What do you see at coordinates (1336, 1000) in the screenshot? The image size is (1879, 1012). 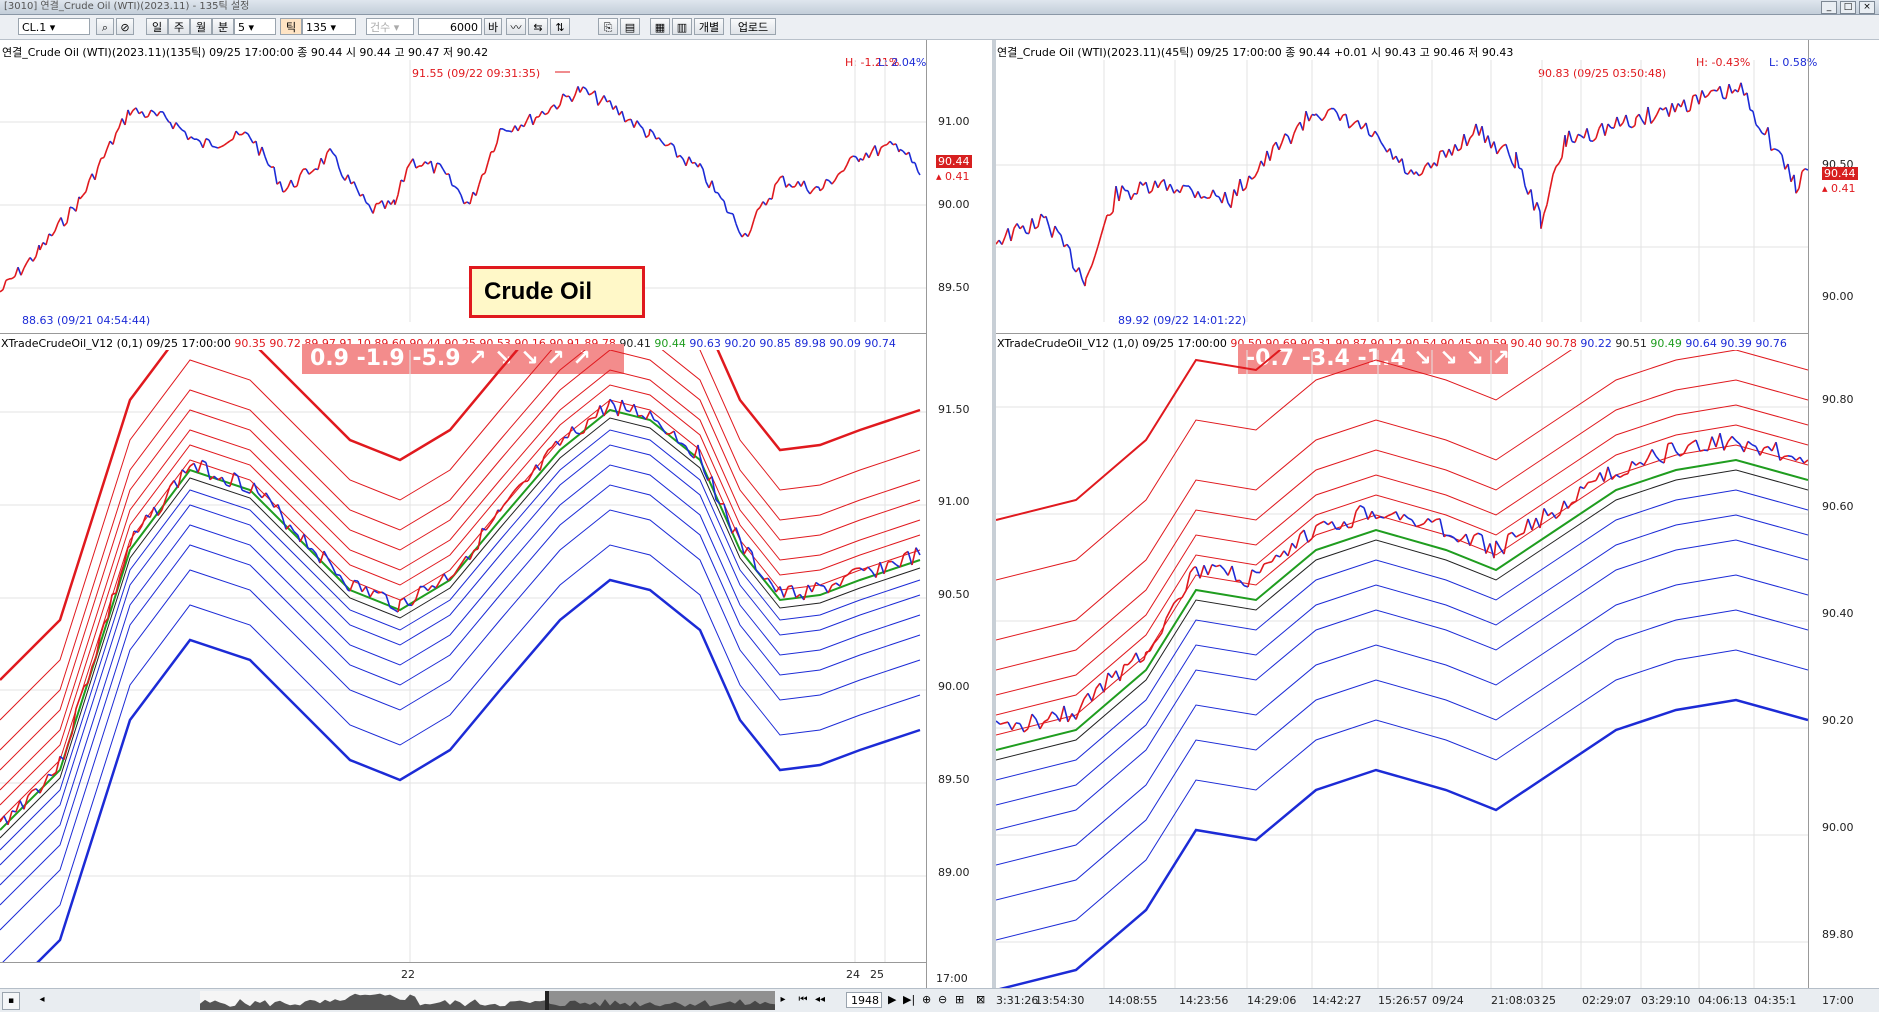 I see `right-xtick: 14:42:27` at bounding box center [1336, 1000].